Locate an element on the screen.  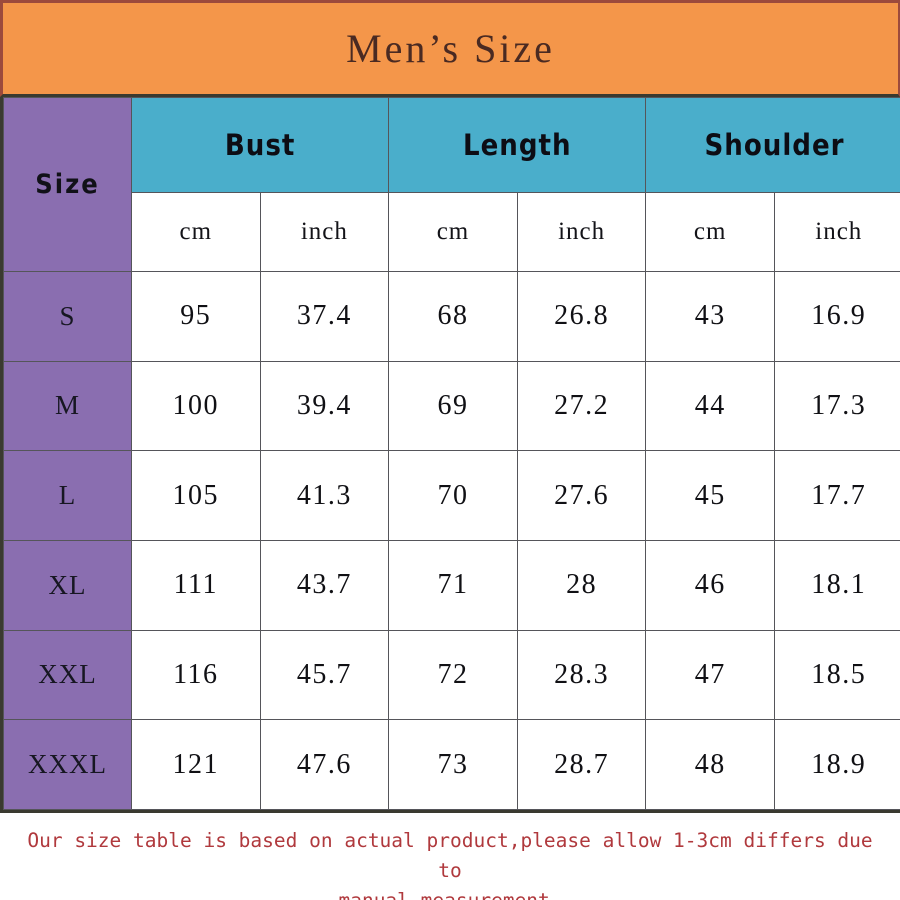
cell-shoulder-inch: 17.7 is located at coordinates (836, 495).